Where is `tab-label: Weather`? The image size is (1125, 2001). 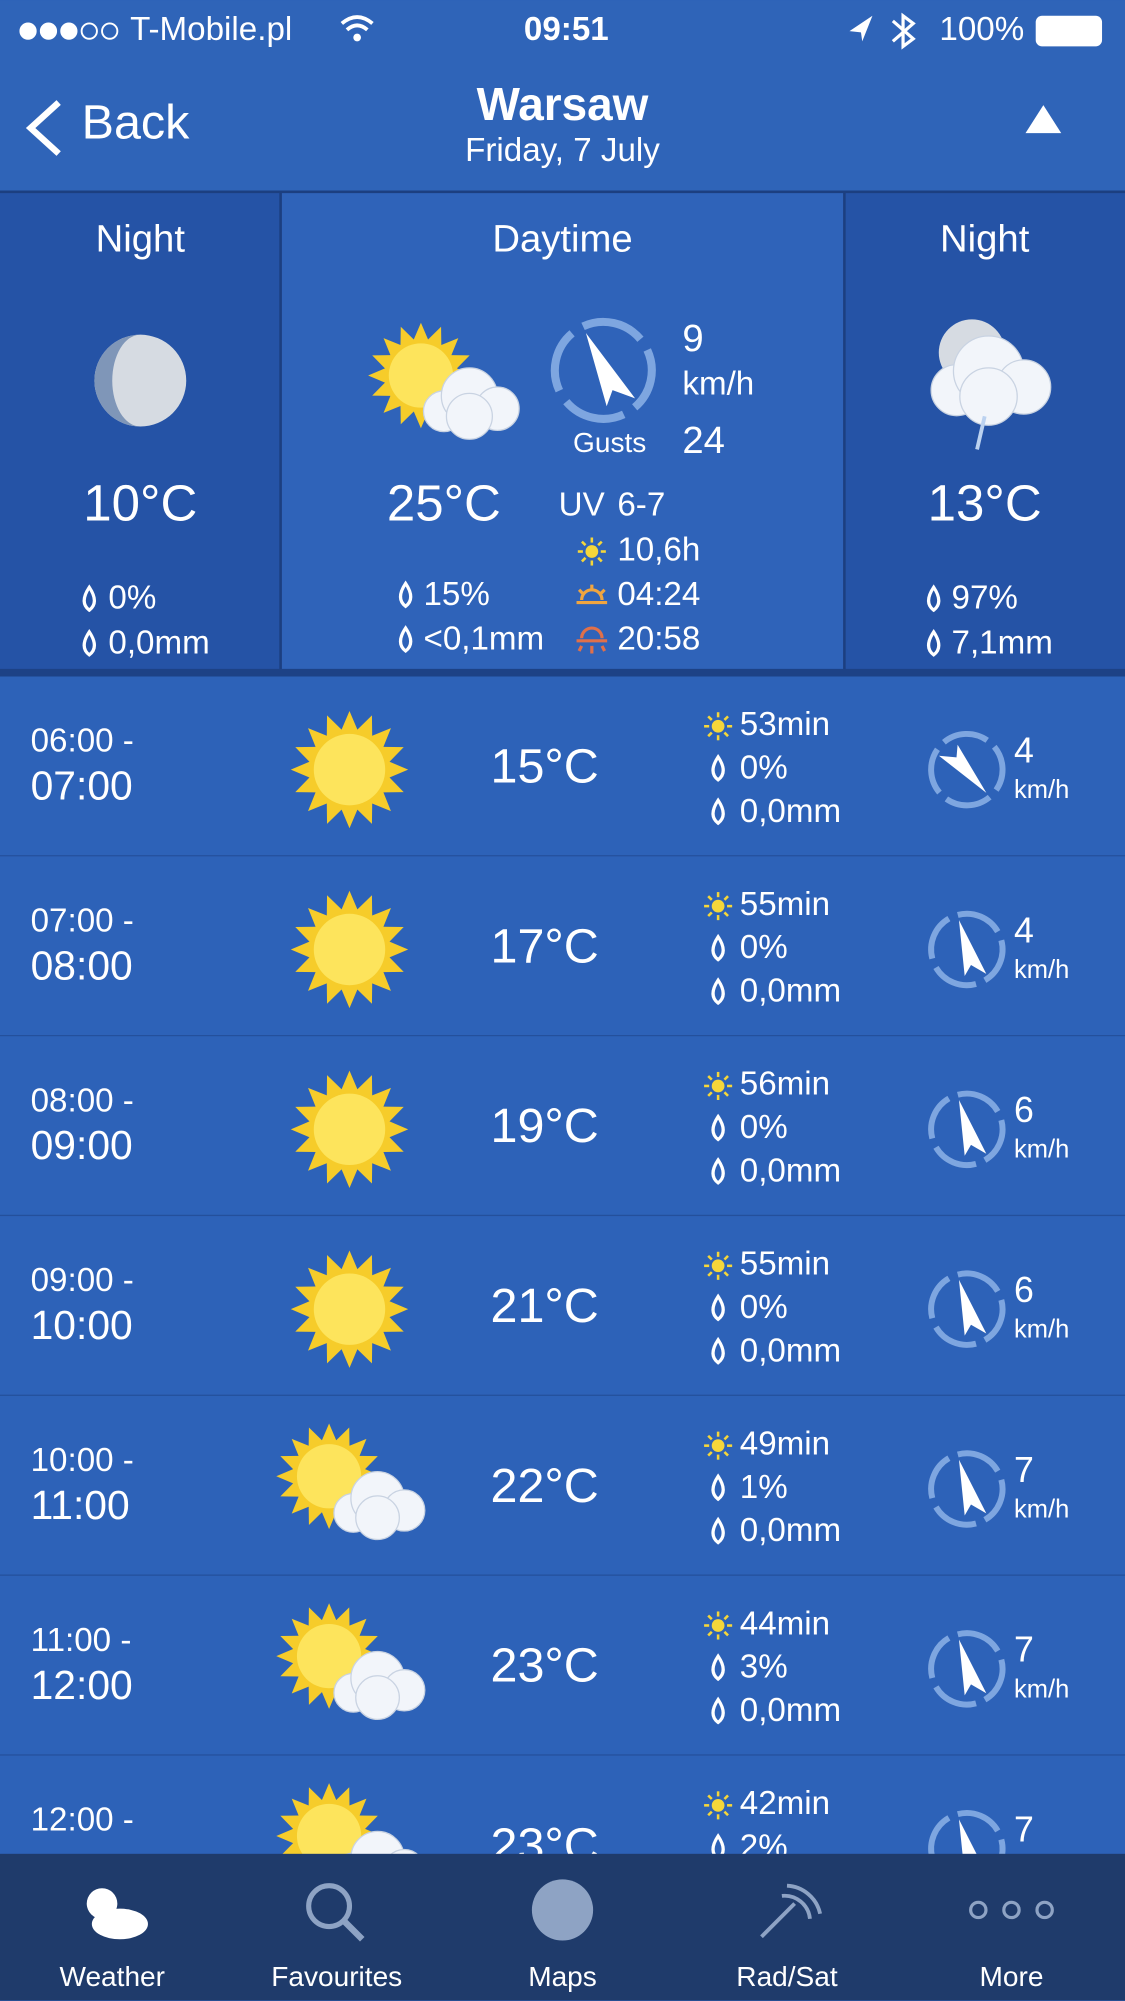 tab-label: Weather is located at coordinates (112, 1976).